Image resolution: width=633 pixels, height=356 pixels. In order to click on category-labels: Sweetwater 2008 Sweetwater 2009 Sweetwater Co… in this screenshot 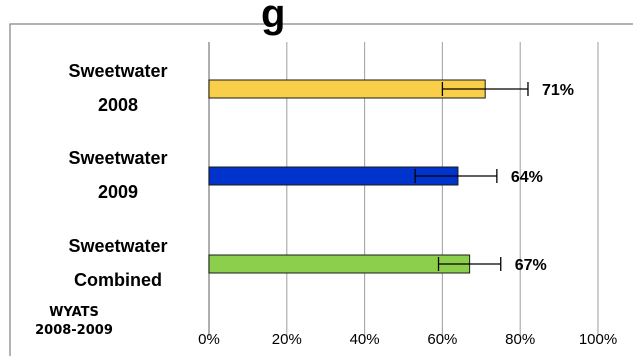, I will do `click(117, 175)`.